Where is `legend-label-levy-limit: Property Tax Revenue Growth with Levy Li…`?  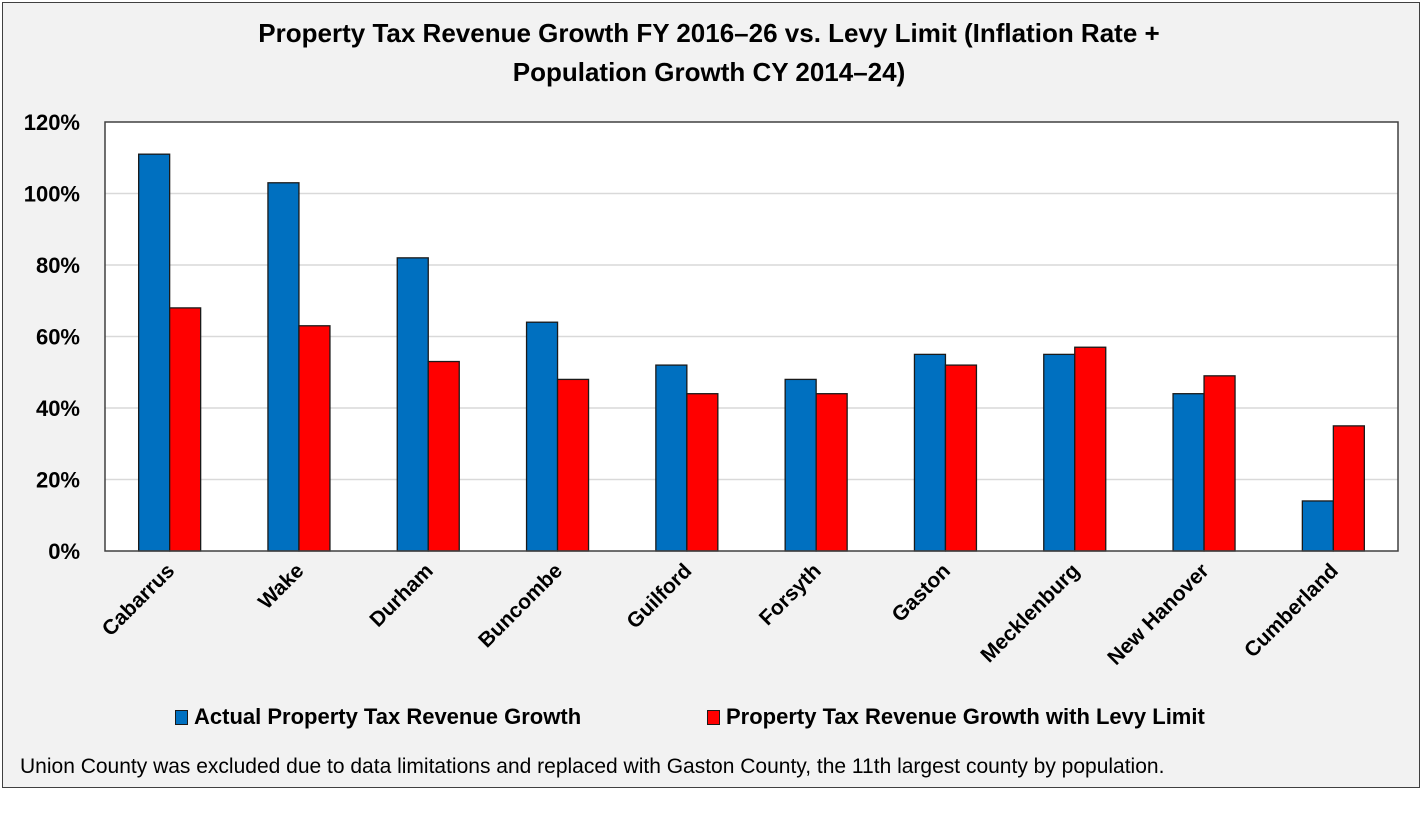
legend-label-levy-limit: Property Tax Revenue Growth with Levy Li… is located at coordinates (965, 716).